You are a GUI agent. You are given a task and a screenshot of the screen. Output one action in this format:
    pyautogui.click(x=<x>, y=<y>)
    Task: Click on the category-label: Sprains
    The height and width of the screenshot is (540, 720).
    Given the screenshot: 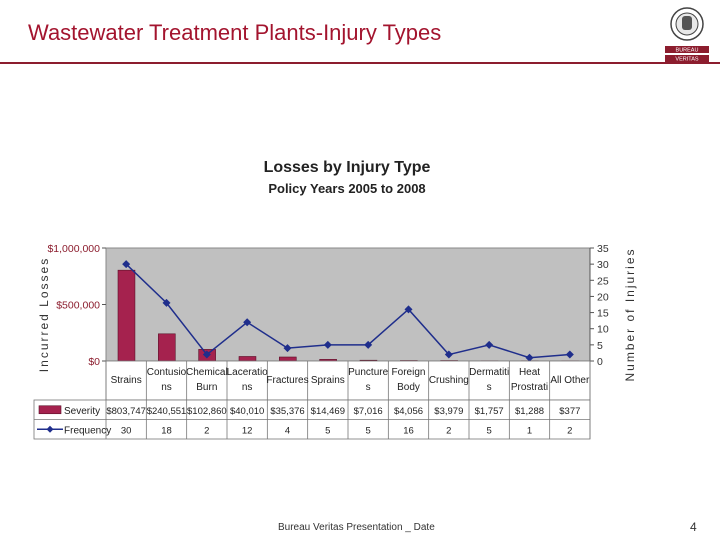 What is the action you would take?
    pyautogui.click(x=328, y=380)
    